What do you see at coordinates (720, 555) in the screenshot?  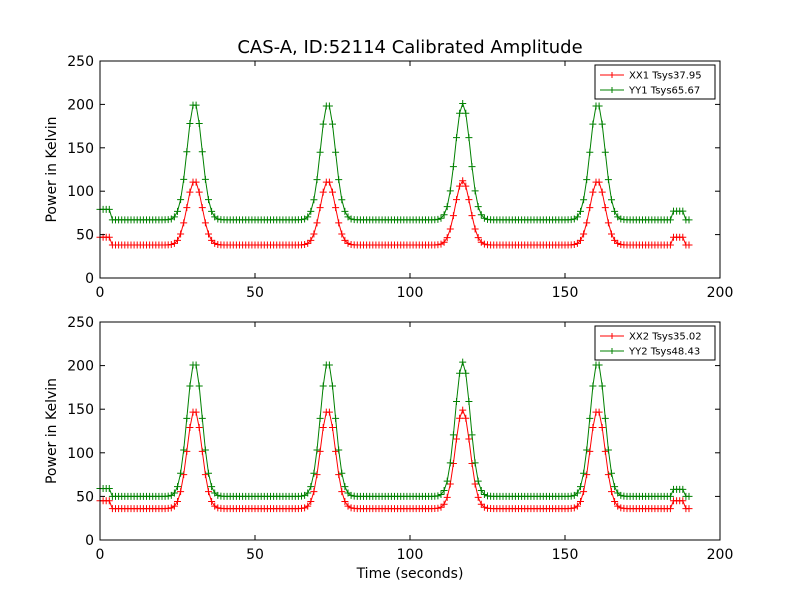 I see `x-tick-label: 200` at bounding box center [720, 555].